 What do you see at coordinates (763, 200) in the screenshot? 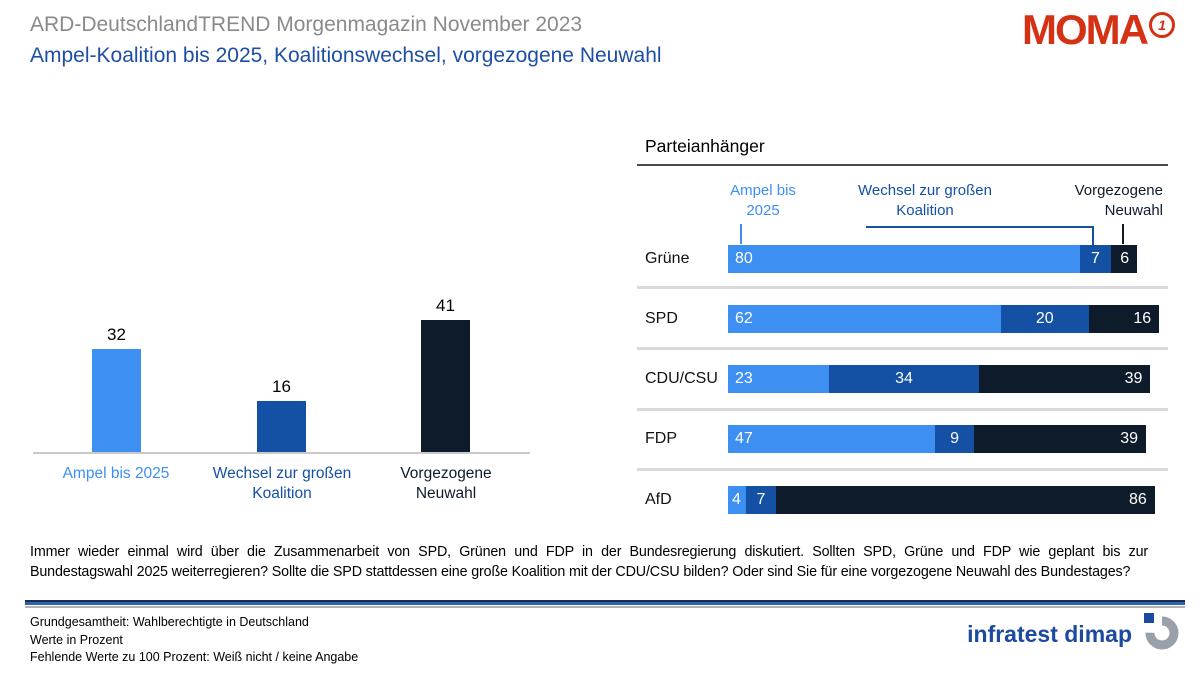
I see `legend-ampel: Ampel bis 2025` at bounding box center [763, 200].